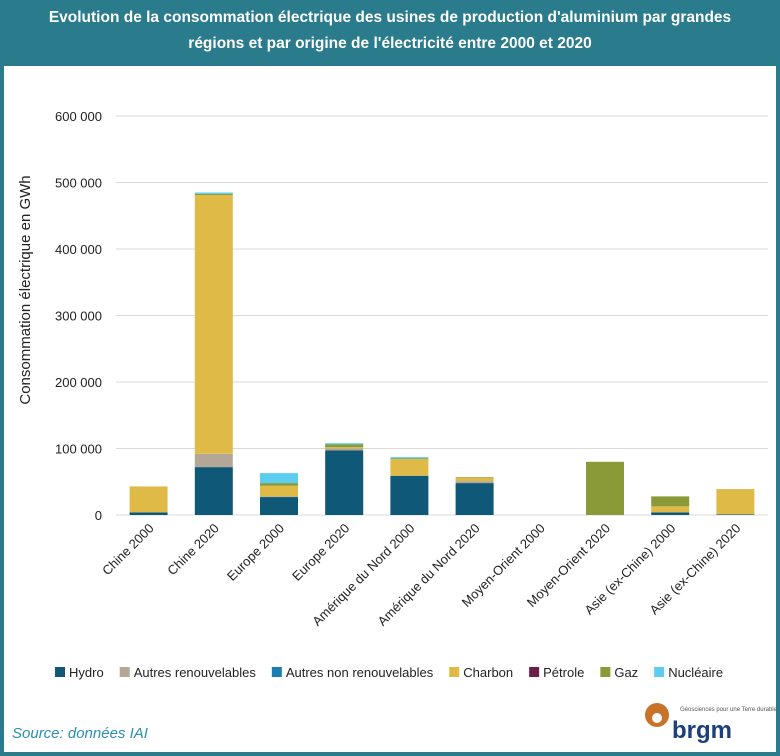 The image size is (780, 756). I want to click on legend-label: Autres non renouvelables, so click(360, 672).